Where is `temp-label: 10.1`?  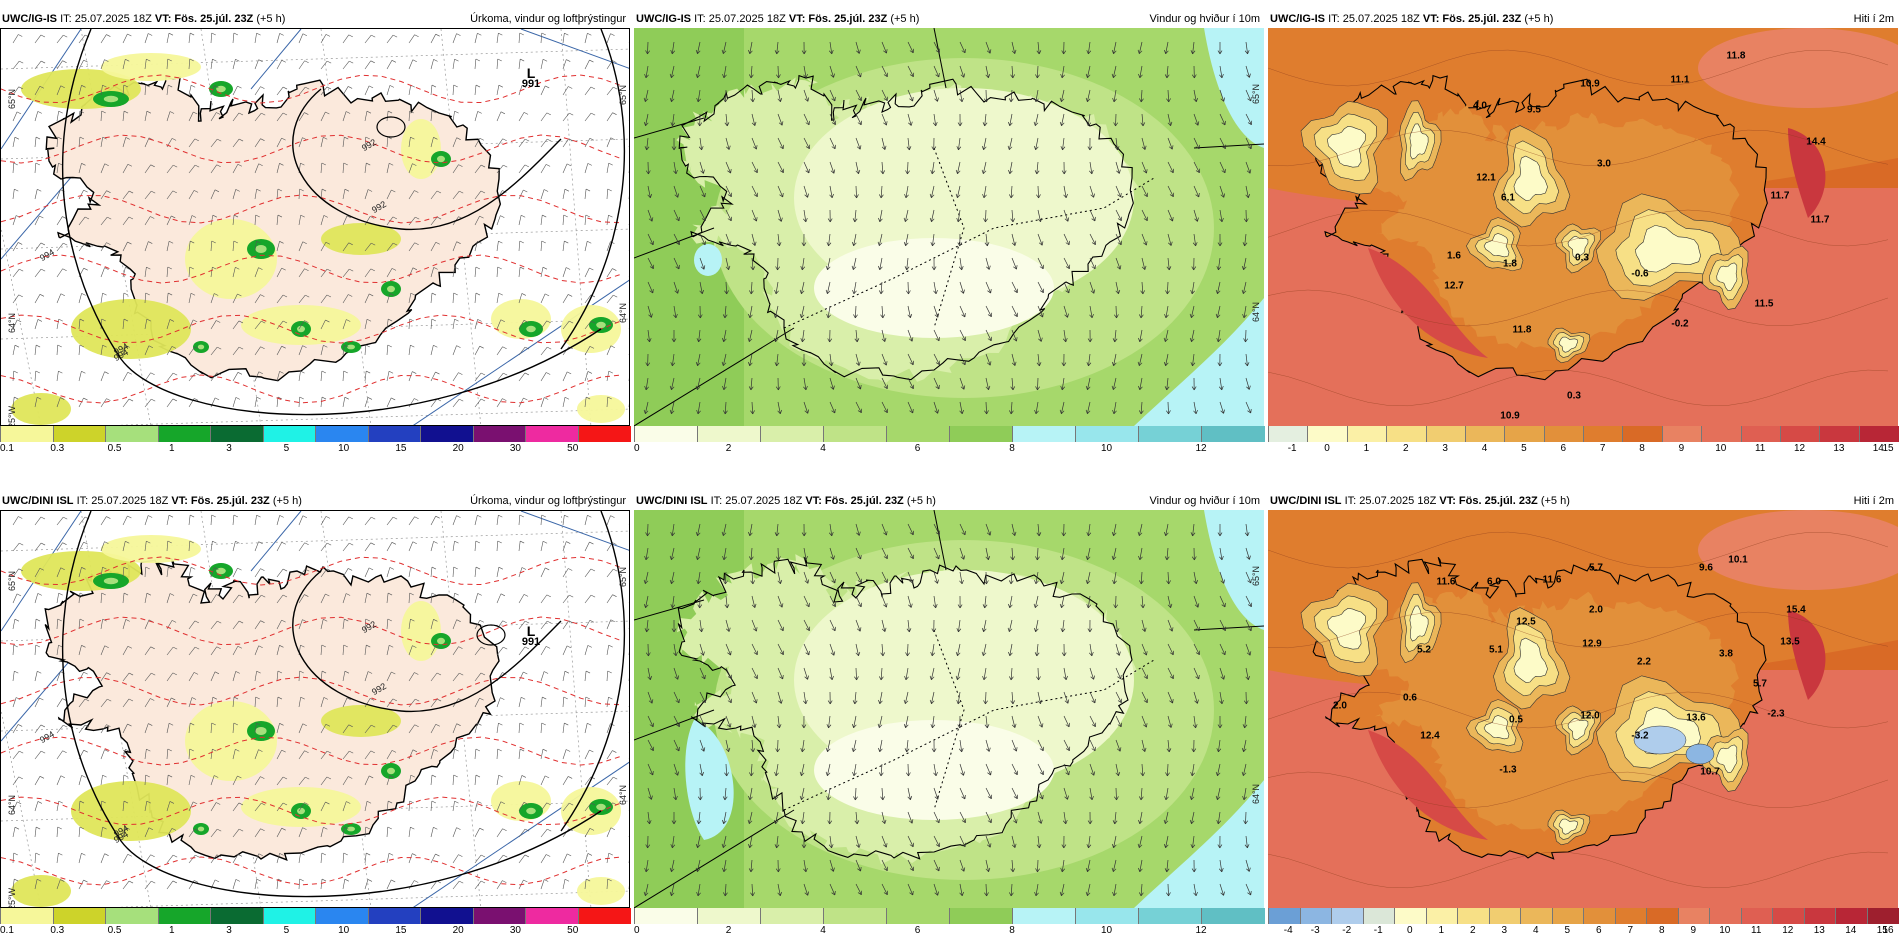 temp-label: 10.1 is located at coordinates (1738, 560).